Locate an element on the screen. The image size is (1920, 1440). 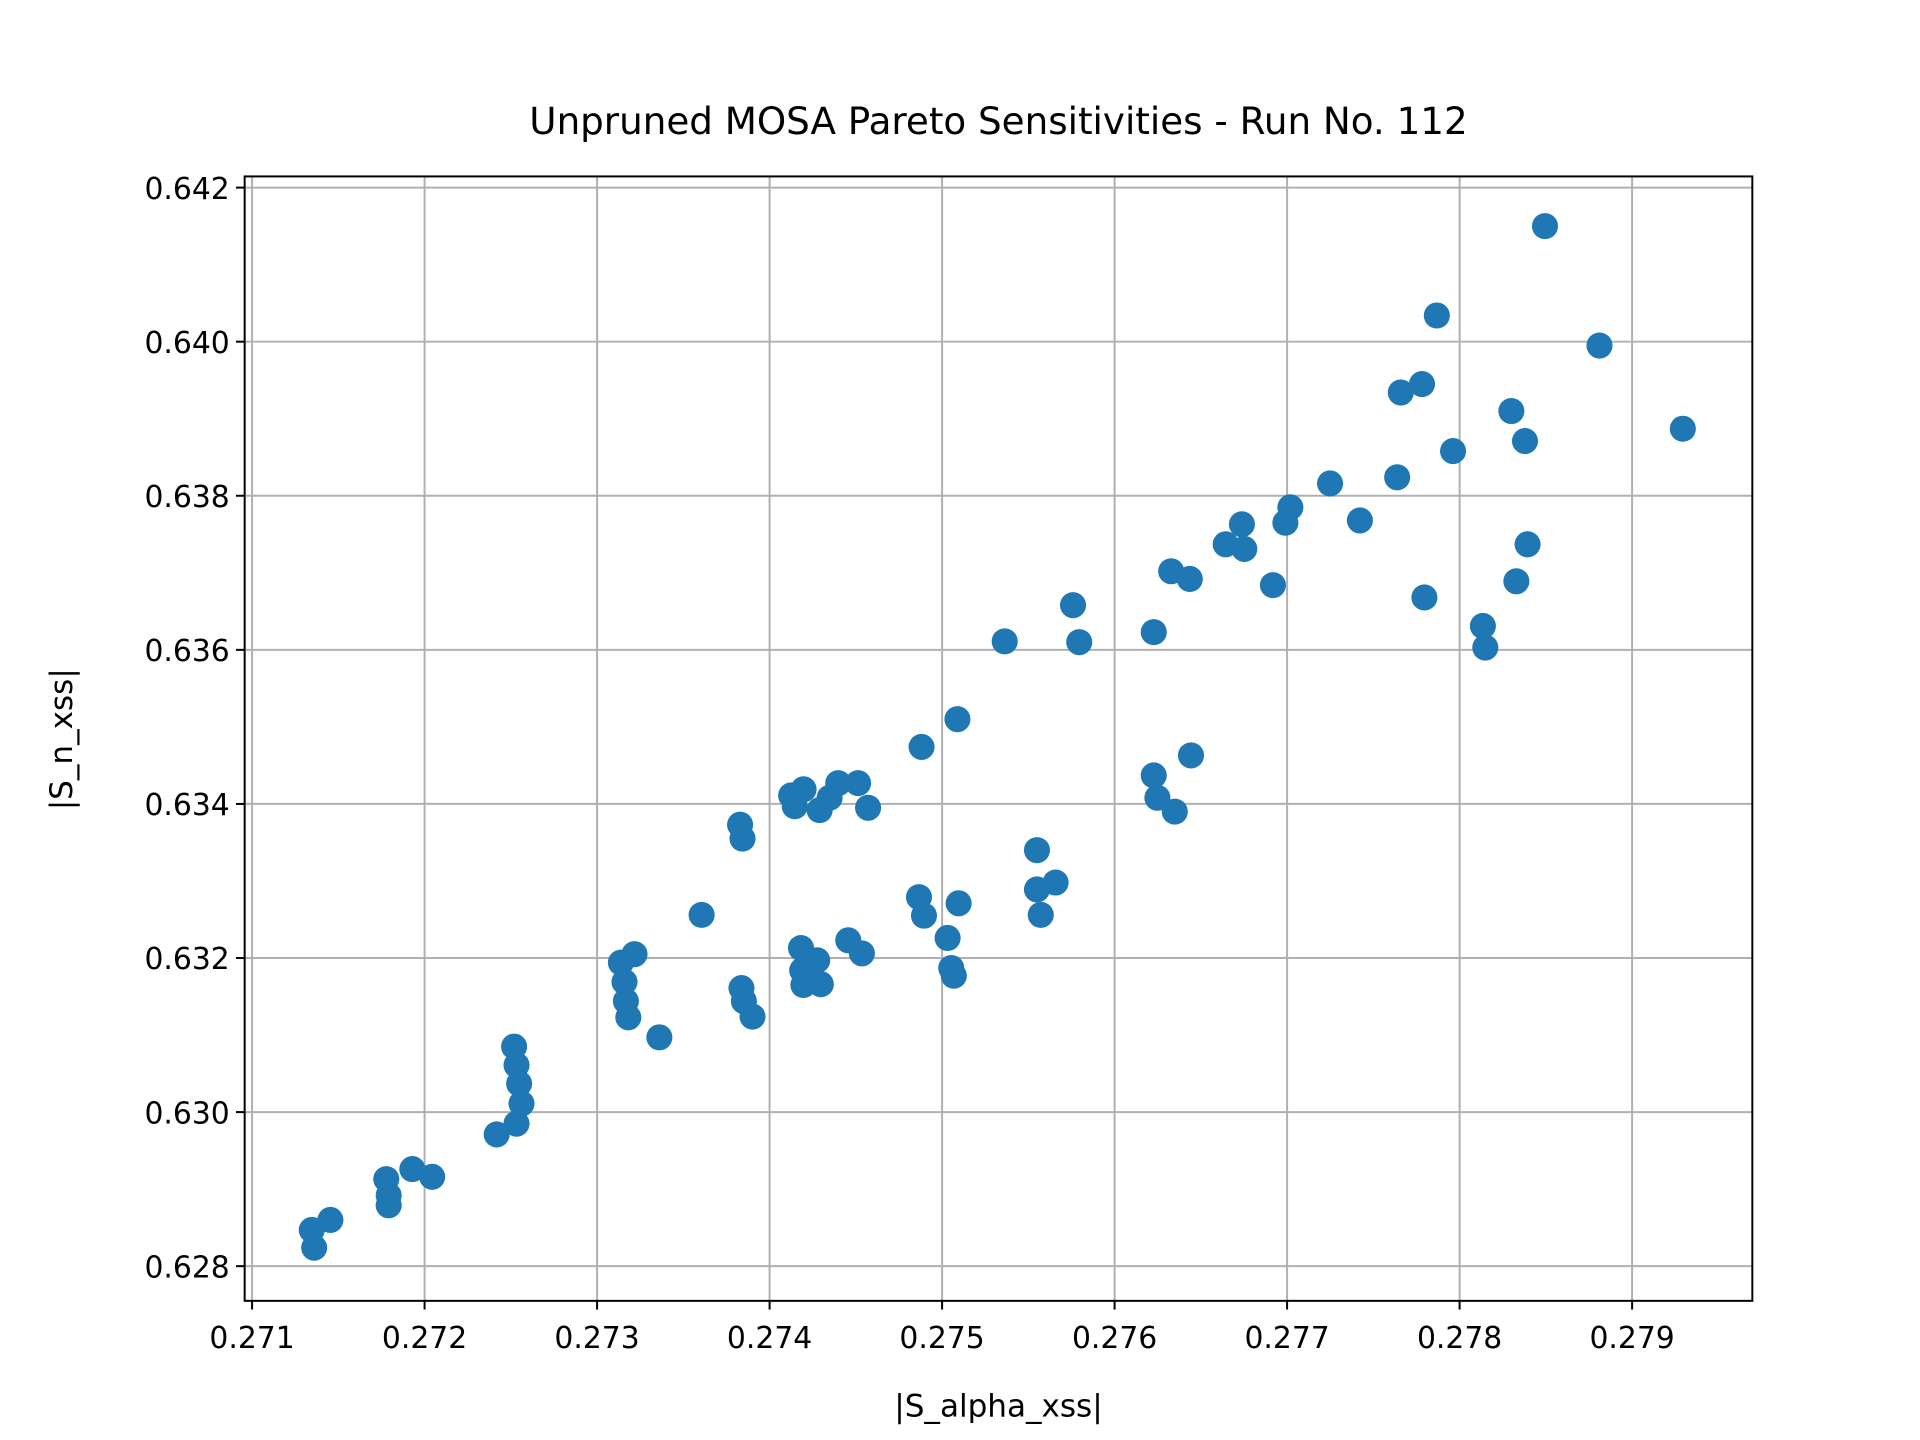
x-tick-label: 0.276 is located at coordinates (1114, 1338).